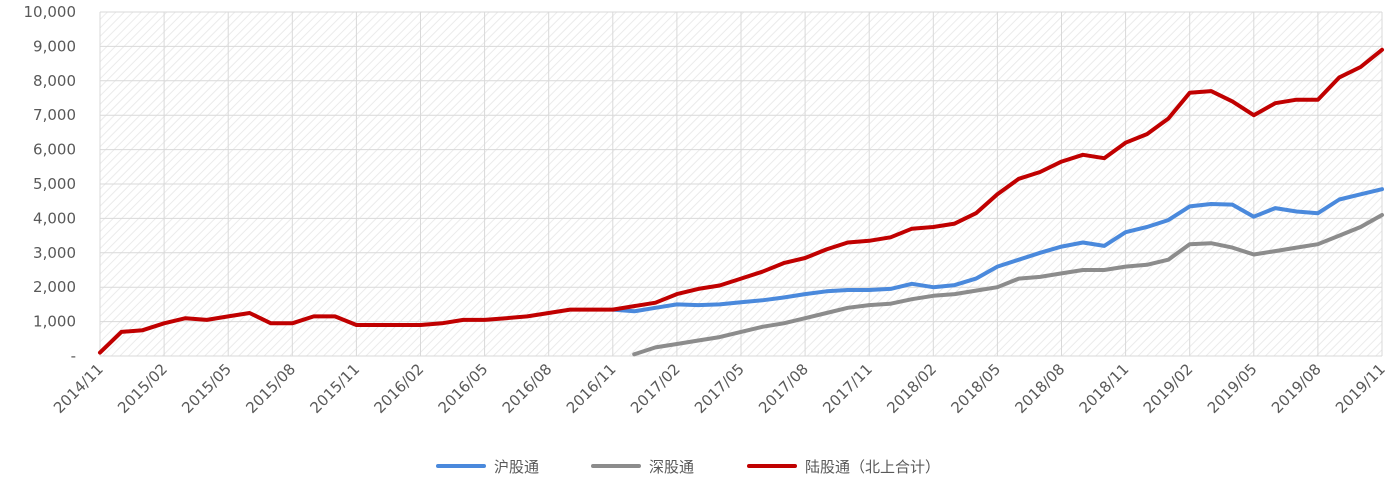  I want to click on x-tick-label: 2015/05, so click(206, 388).